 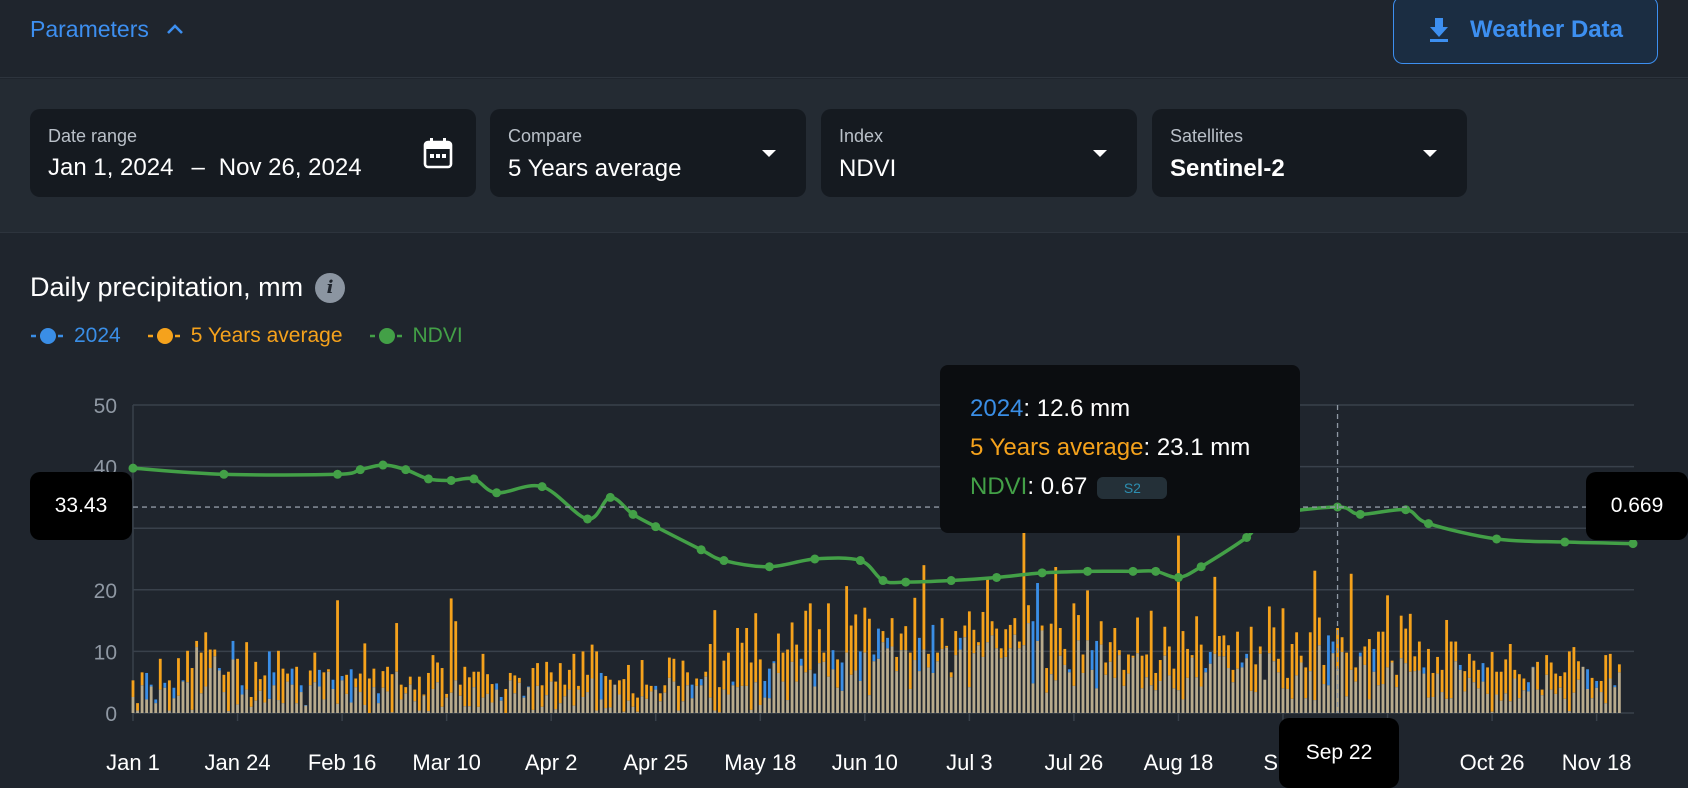 I want to click on date-range-field: Date range Jan 1, 2024 – Nov 26, 2024, so click(x=253, y=153).